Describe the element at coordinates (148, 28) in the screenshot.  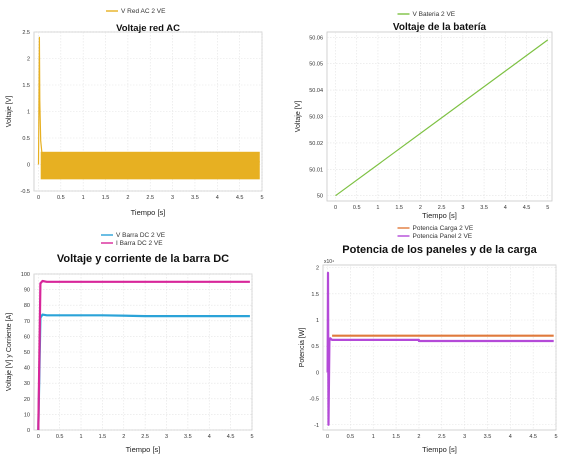
I see `chart-title: Voltaje red AC` at that location.